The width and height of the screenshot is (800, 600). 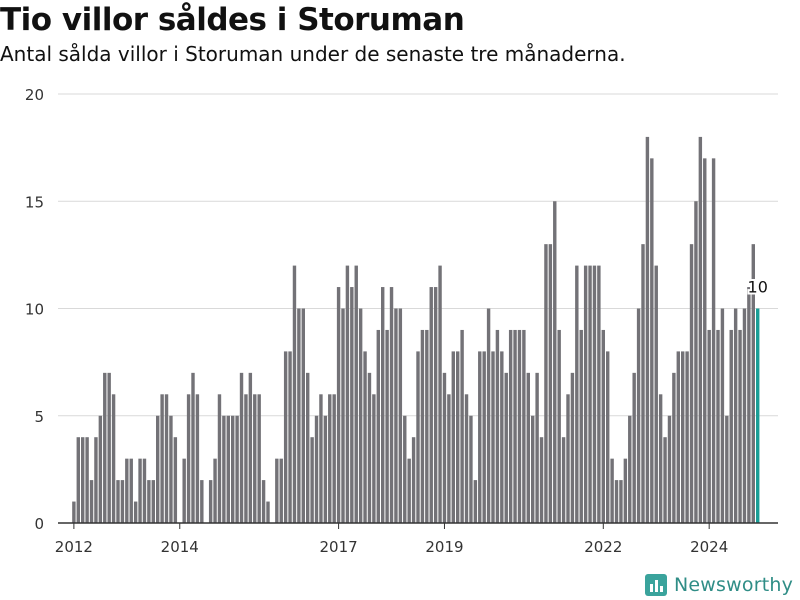 What do you see at coordinates (39, 417) in the screenshot?
I see `y-tick-label: 5` at bounding box center [39, 417].